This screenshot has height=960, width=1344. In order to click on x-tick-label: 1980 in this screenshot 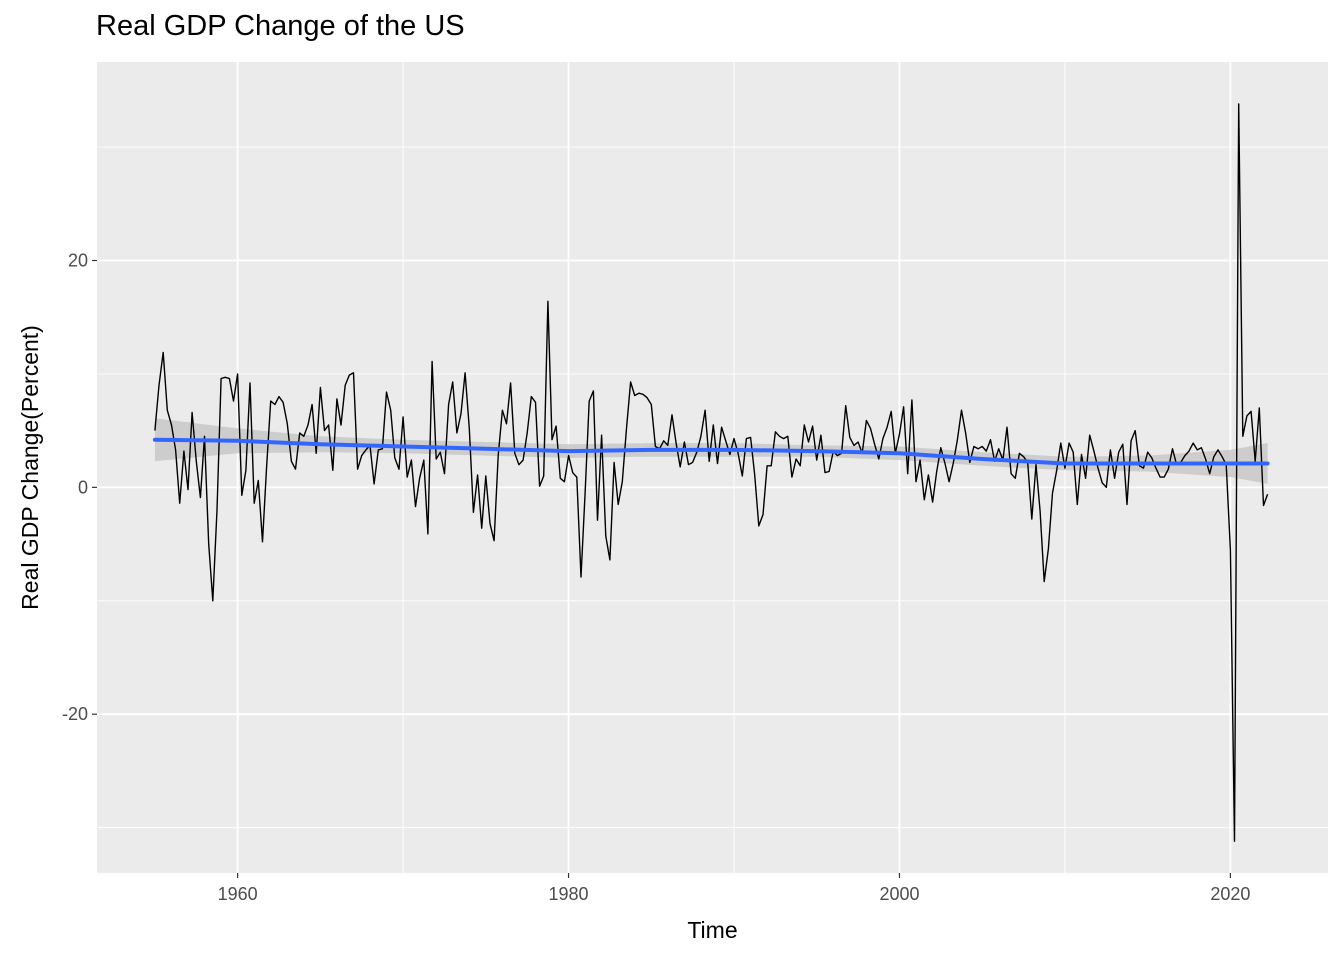, I will do `click(569, 894)`.